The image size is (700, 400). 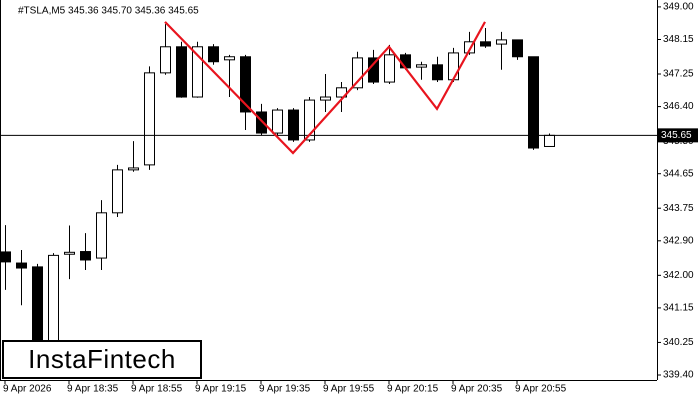 What do you see at coordinates (221, 389) in the screenshot?
I see `x-tick-label: 9 Apr 19:15` at bounding box center [221, 389].